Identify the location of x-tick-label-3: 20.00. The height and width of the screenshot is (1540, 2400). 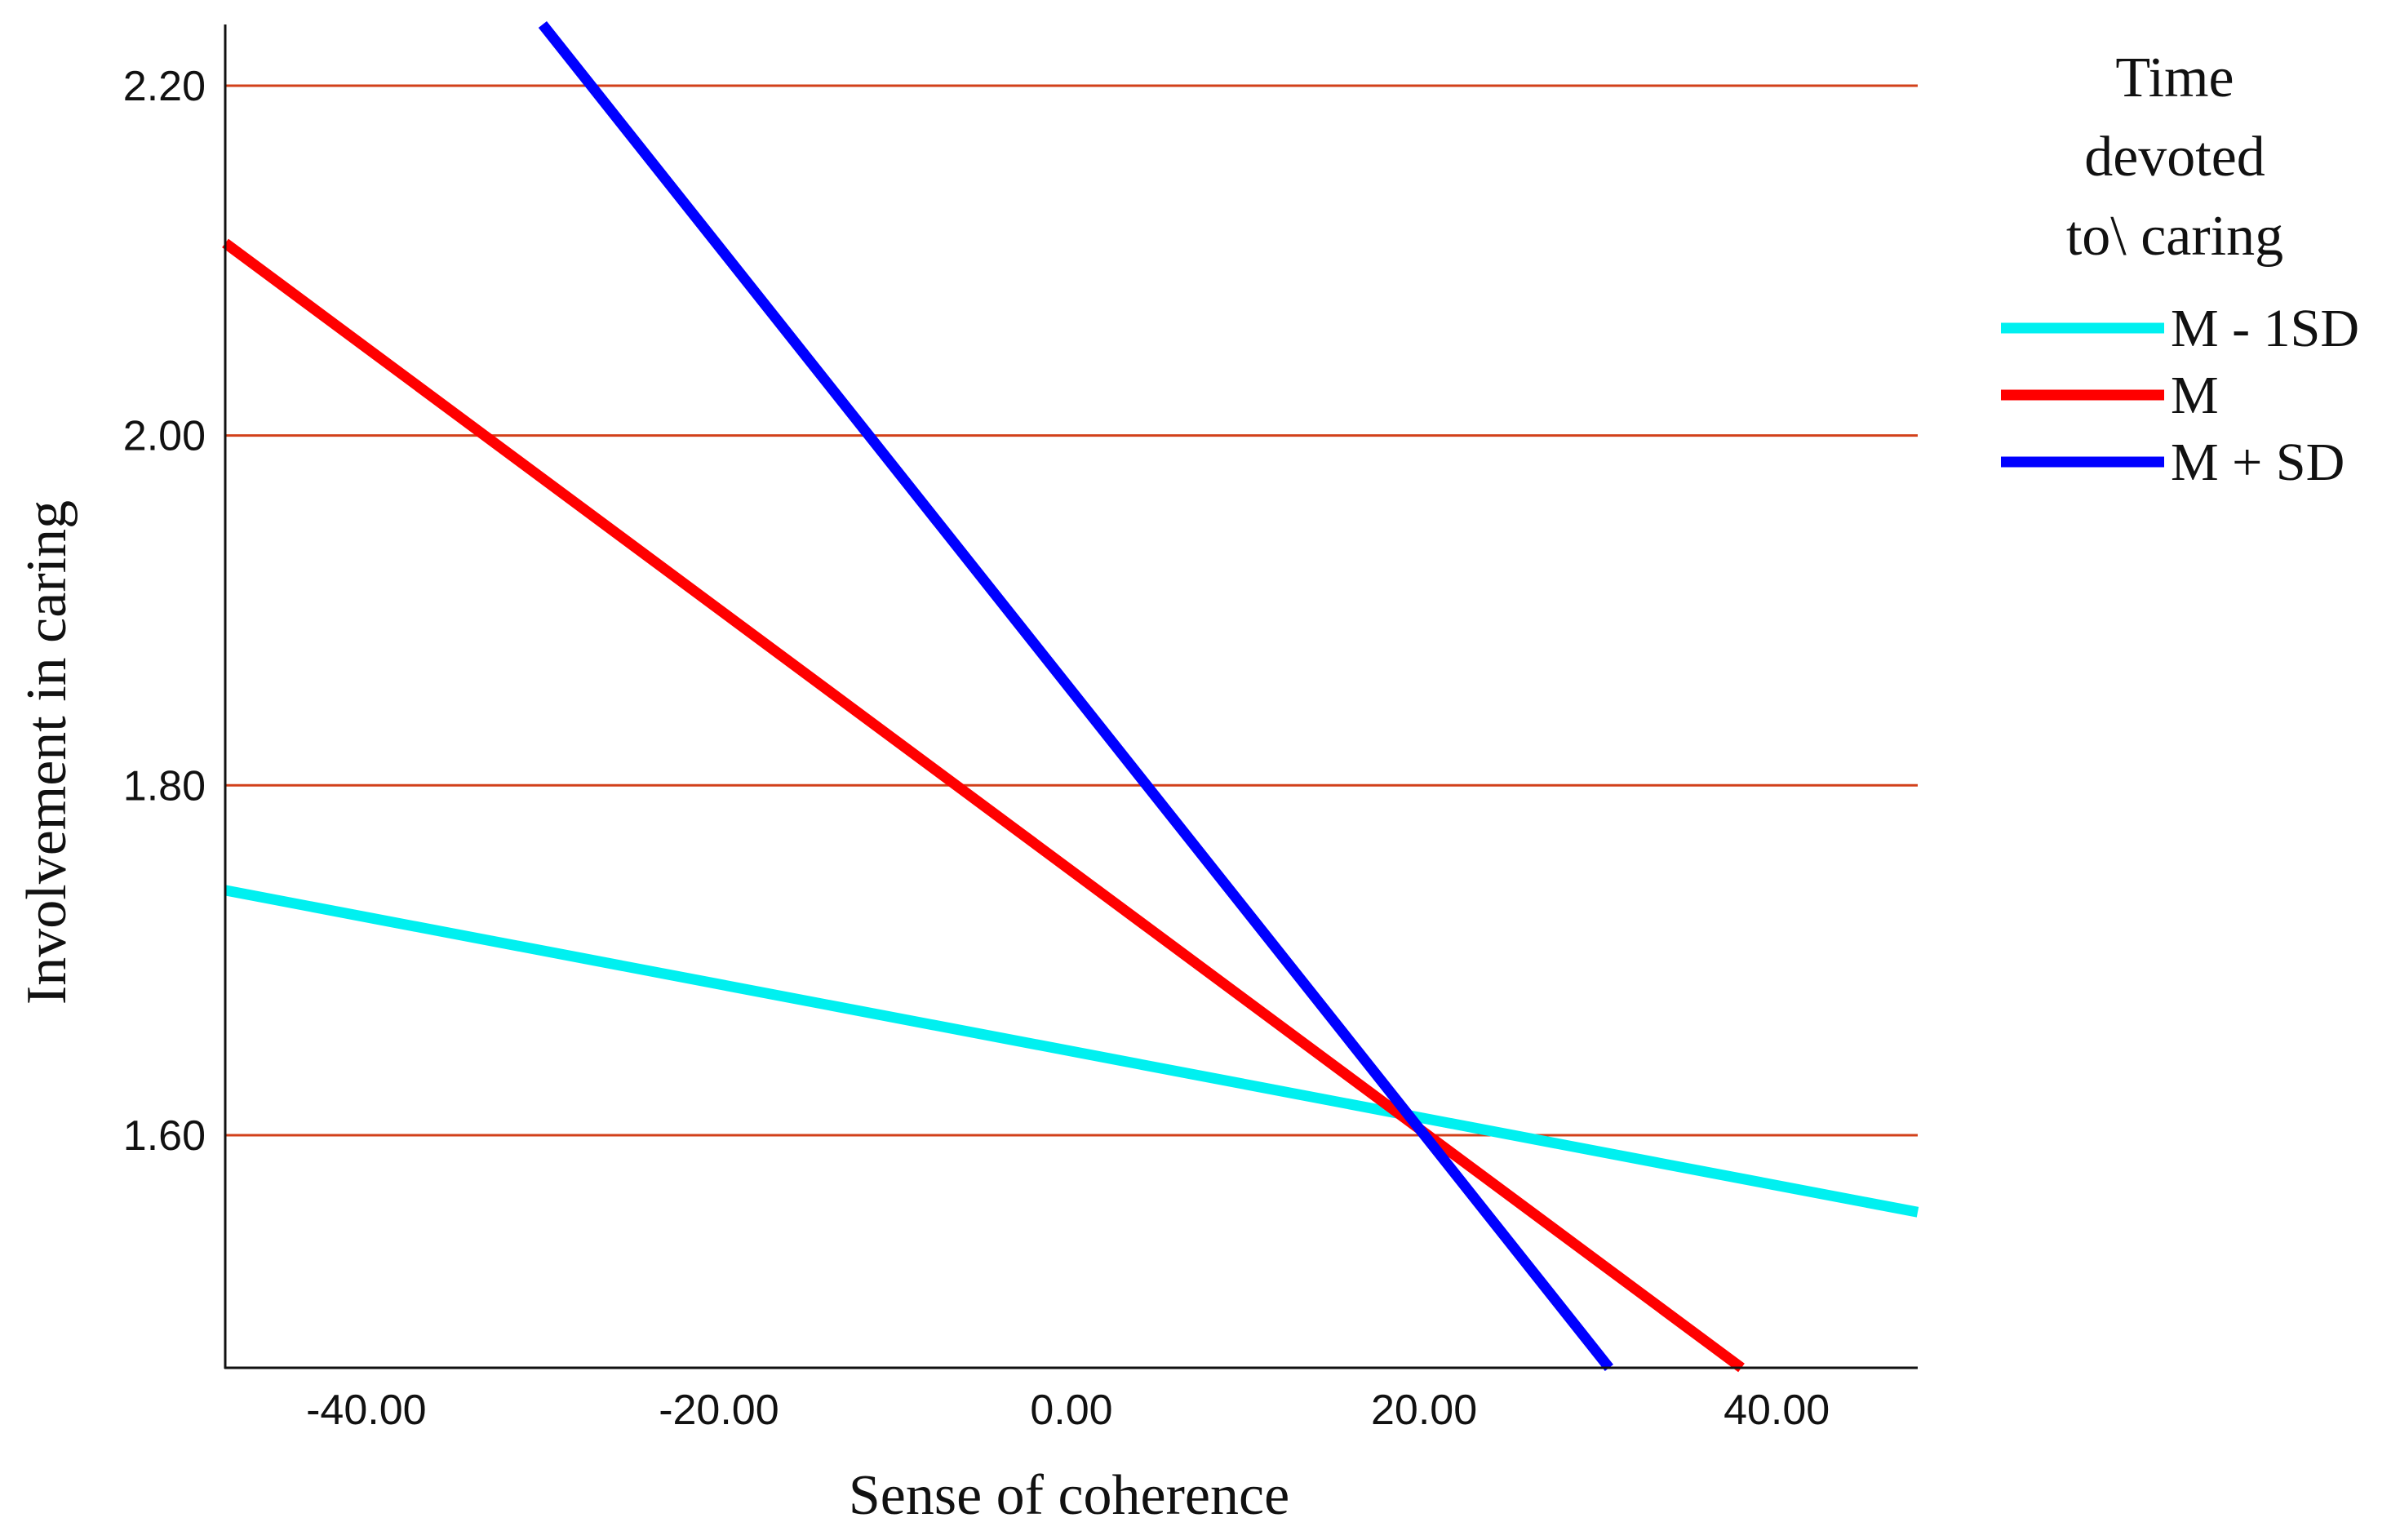
(1424, 1410).